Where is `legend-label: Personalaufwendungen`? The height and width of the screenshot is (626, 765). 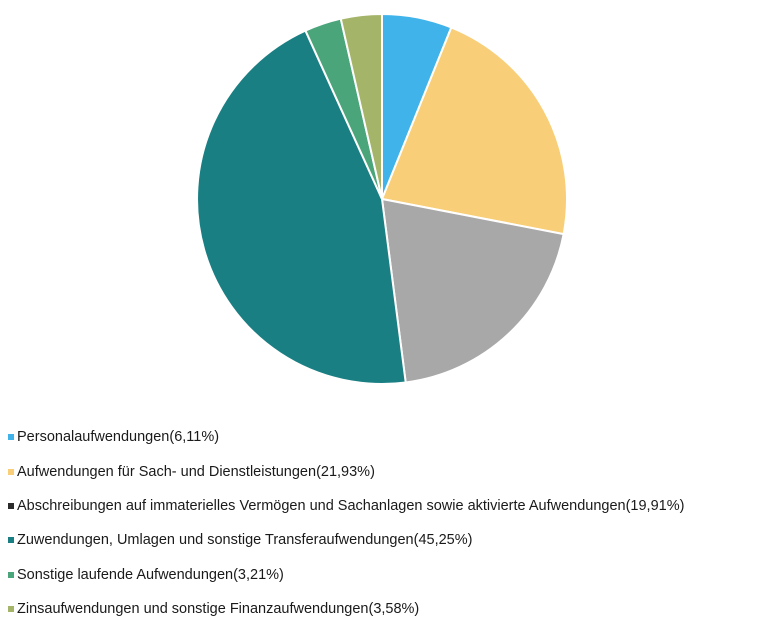
legend-label: Personalaufwendungen is located at coordinates (93, 437).